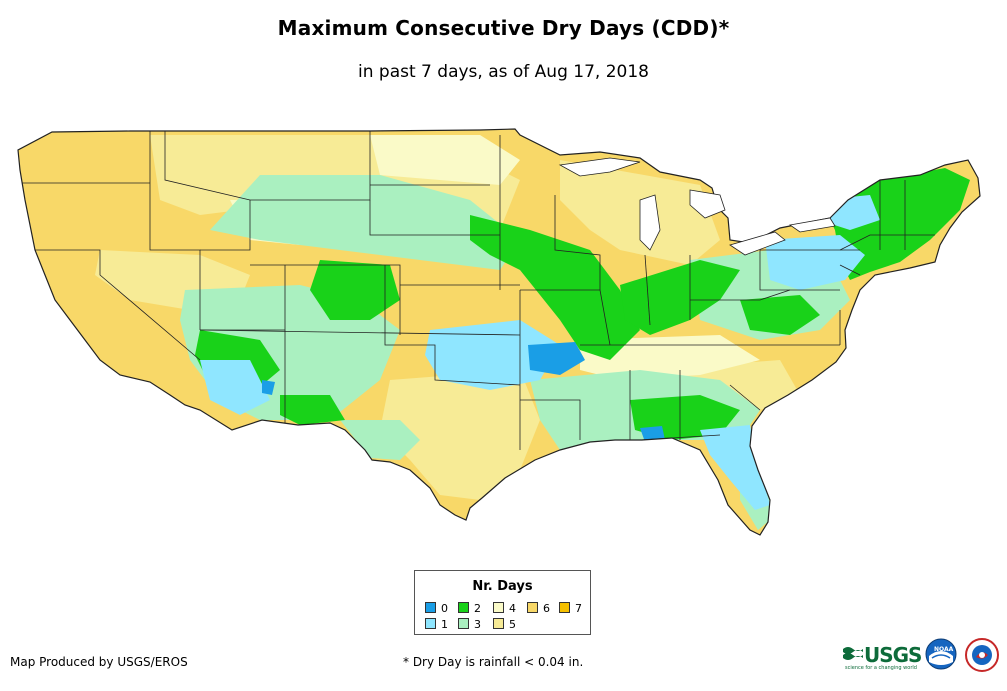  I want to click on zone-5-texas, so click(460, 435).